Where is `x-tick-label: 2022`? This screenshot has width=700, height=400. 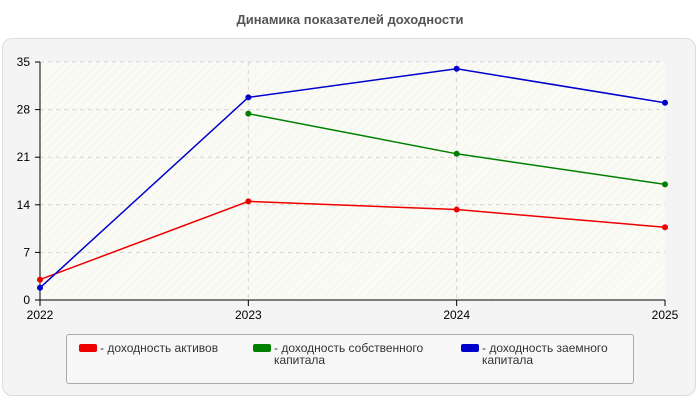 x-tick-label: 2022 is located at coordinates (40, 315).